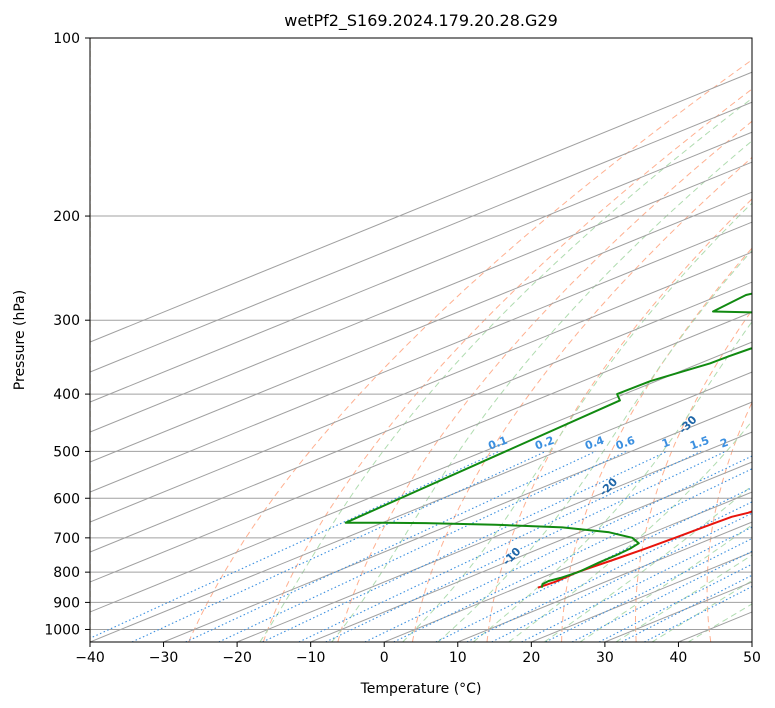  Describe the element at coordinates (752, 658) in the screenshot. I see `x-tick-label: 50` at that location.